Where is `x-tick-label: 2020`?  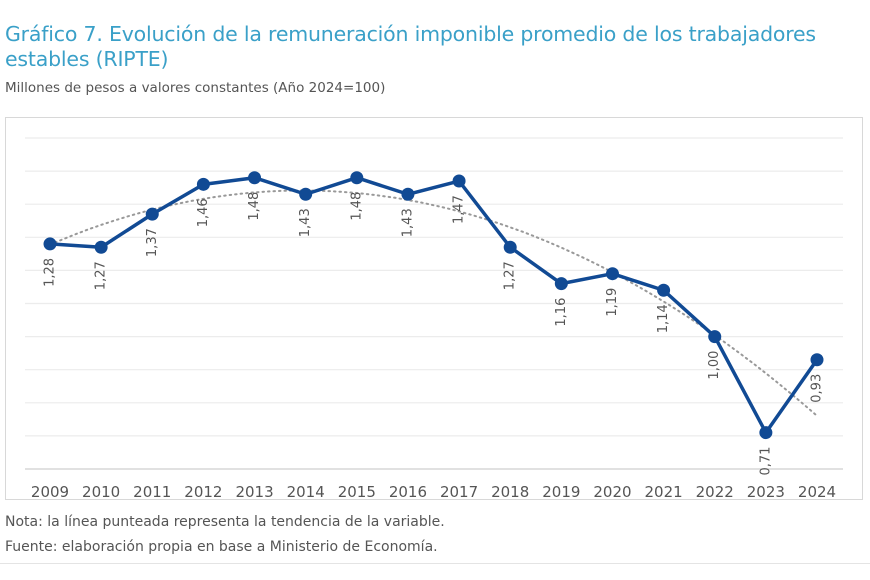
x-tick-label: 2020 is located at coordinates (612, 492).